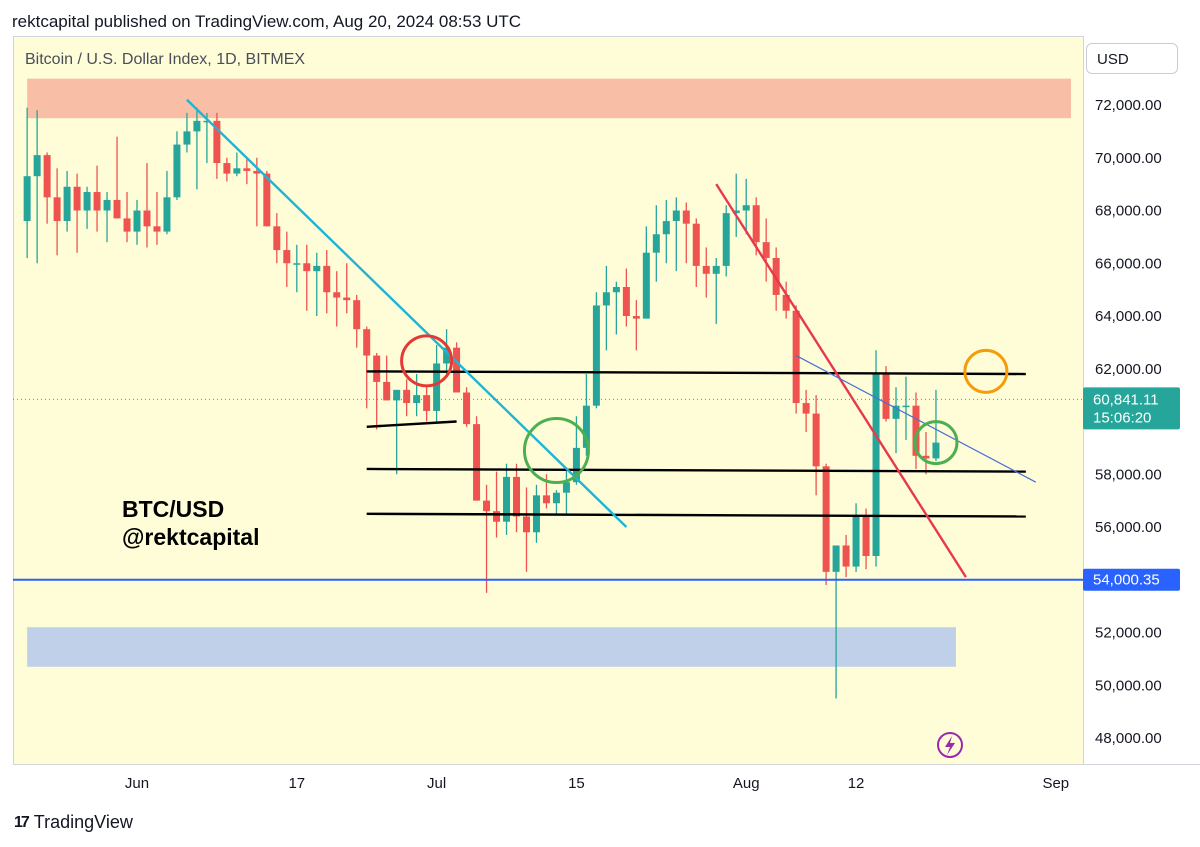 This screenshot has width=1200, height=847. Describe the element at coordinates (1126, 580) in the screenshot. I see `marked-level-value: 54,000.35` at that location.